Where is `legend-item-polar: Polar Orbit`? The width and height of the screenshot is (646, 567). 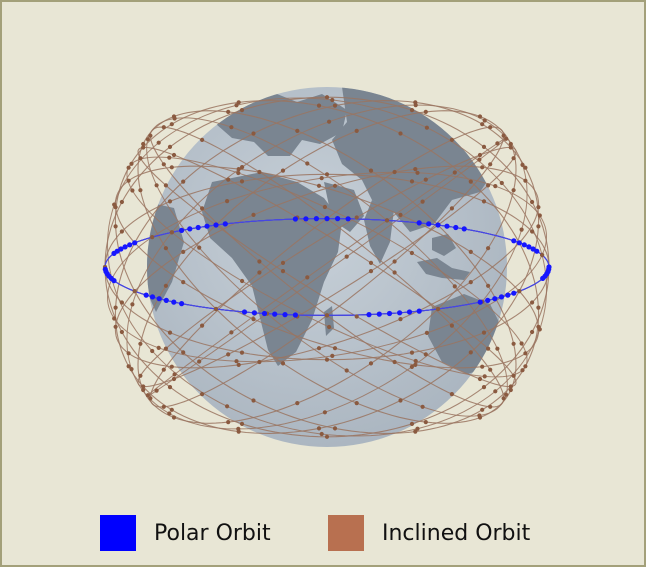 legend-item-polar: Polar Orbit is located at coordinates (185, 533).